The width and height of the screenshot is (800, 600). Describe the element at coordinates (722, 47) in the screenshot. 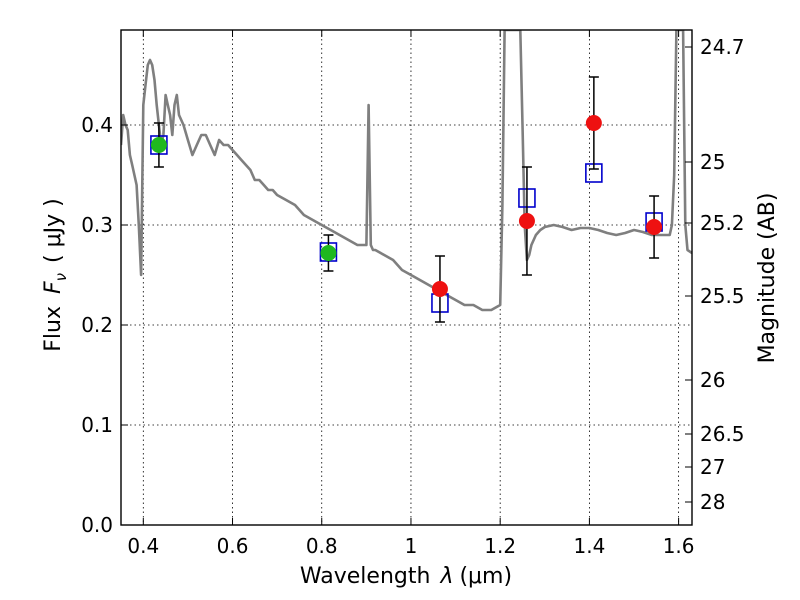

I see `y2-tick-label: 24.7` at that location.